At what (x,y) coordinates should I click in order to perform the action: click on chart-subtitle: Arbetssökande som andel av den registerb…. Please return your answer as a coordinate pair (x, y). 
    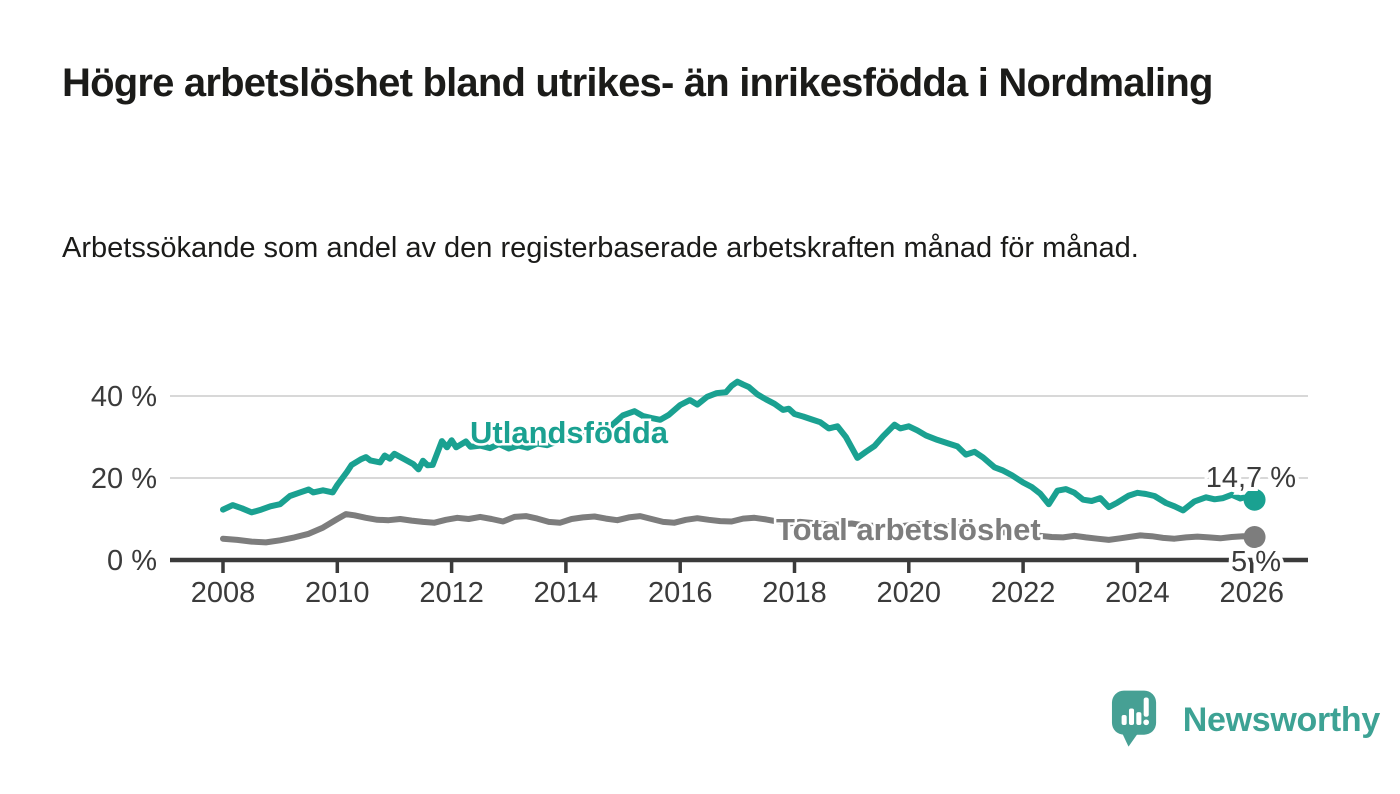
    Looking at the image, I should click on (600, 248).